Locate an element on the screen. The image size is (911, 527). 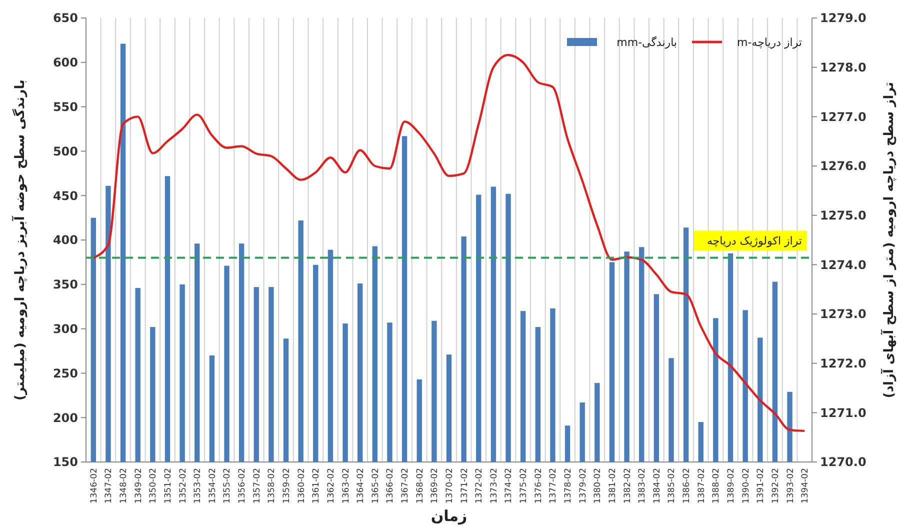
y-tick-label: 500 is located at coordinates (65, 151).